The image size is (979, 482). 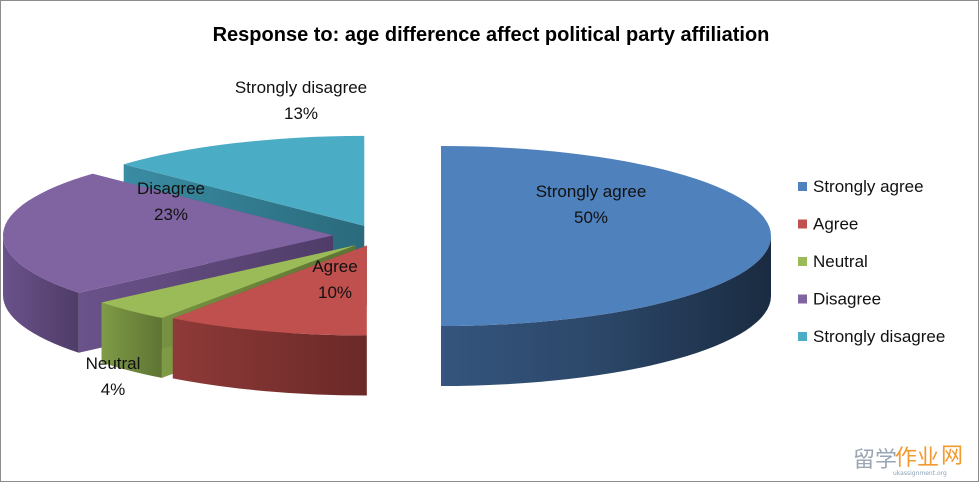 What do you see at coordinates (591, 217) in the screenshot?
I see `data-label-value-strongly-agree: 50%` at bounding box center [591, 217].